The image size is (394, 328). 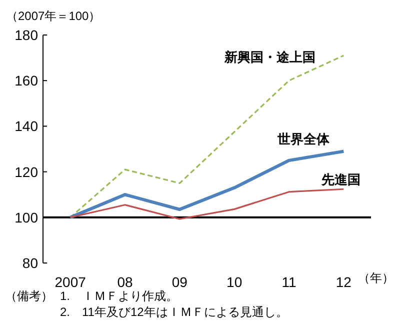 What do you see at coordinates (119, 296) in the screenshot?
I see `annotation: 1. ＩＭＦより作成。` at bounding box center [119, 296].